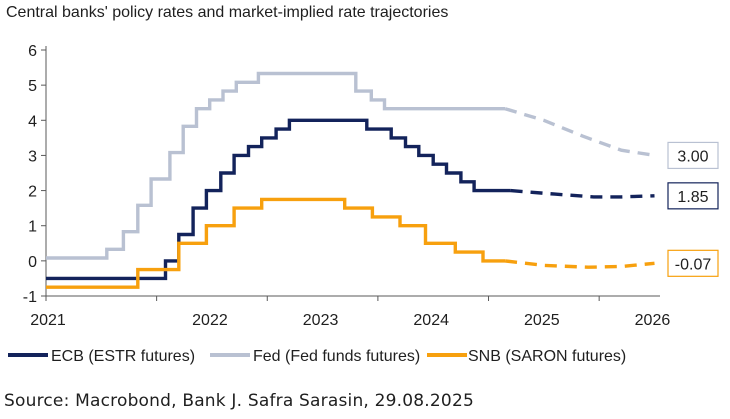 The width and height of the screenshot is (730, 419). Describe the element at coordinates (32, 51) in the screenshot. I see `y-tick-label: 6` at that location.